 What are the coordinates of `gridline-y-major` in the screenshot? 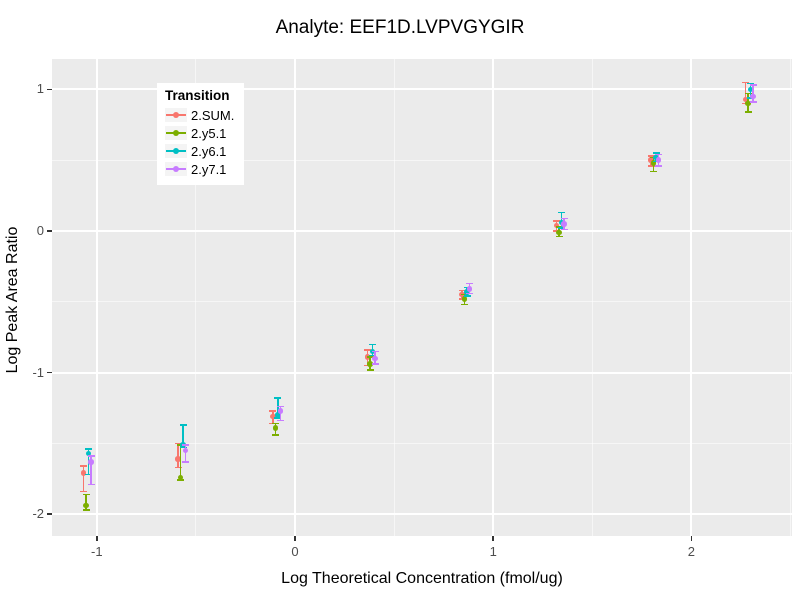 It's located at (422, 372).